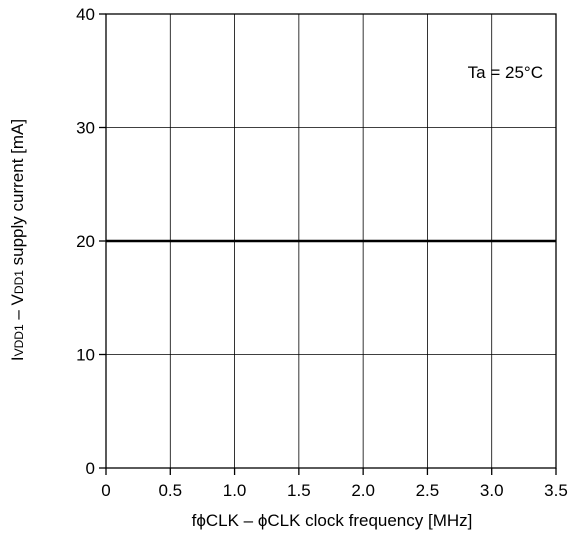 The image size is (577, 543). I want to click on y-tick-label: 20, so click(85, 241).